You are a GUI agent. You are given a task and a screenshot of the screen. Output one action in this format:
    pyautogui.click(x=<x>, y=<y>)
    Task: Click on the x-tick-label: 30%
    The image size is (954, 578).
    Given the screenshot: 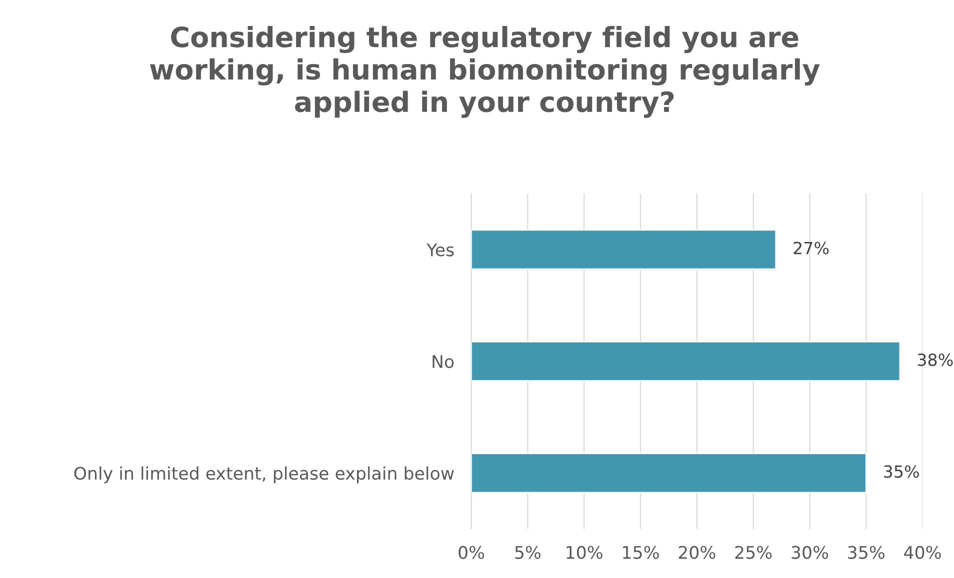 What is the action you would take?
    pyautogui.click(x=810, y=552)
    